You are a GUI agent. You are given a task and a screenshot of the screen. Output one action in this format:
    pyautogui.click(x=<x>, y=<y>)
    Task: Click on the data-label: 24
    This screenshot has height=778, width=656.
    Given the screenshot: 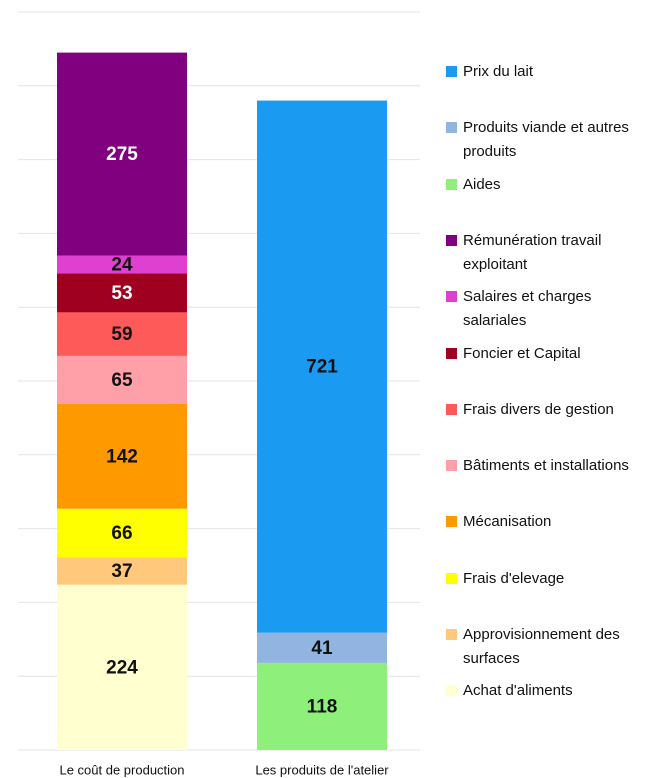 What is the action you would take?
    pyautogui.click(x=122, y=264)
    